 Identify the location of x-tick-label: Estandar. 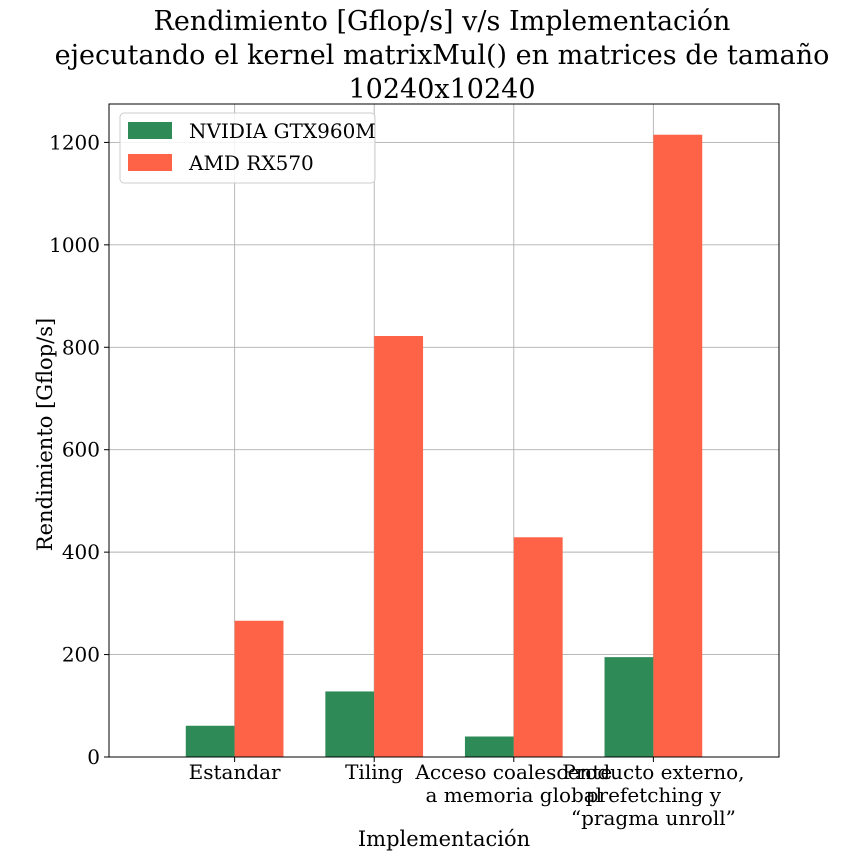
(235, 772).